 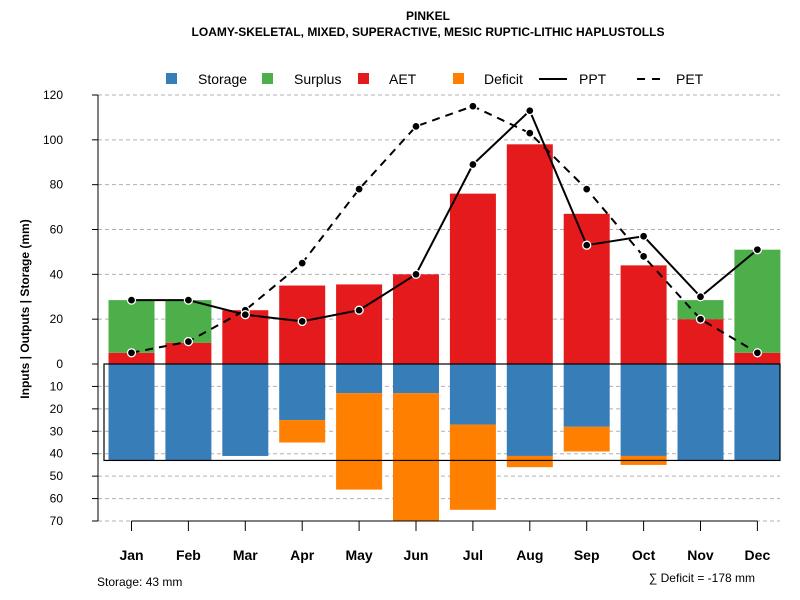 What do you see at coordinates (593, 79) in the screenshot?
I see `legend-label-ppt: PPT` at bounding box center [593, 79].